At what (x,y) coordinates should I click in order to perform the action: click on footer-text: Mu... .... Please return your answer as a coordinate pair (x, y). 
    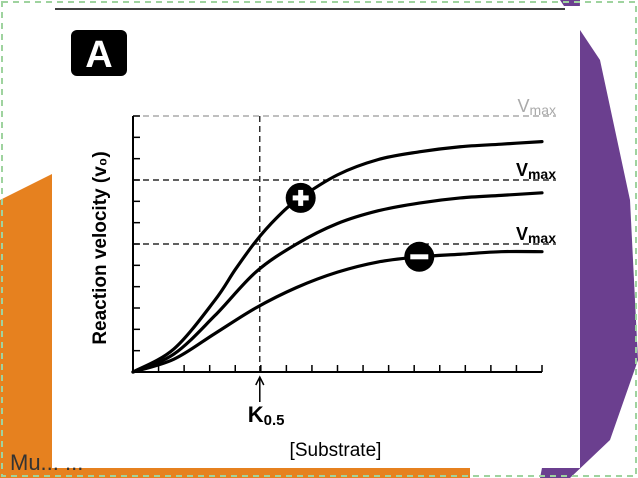
    Looking at the image, I should click on (46, 462).